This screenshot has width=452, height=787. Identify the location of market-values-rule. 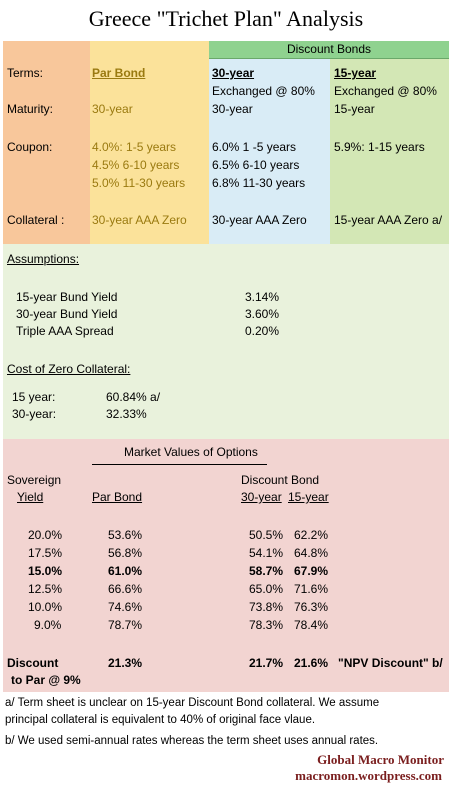
(179, 464).